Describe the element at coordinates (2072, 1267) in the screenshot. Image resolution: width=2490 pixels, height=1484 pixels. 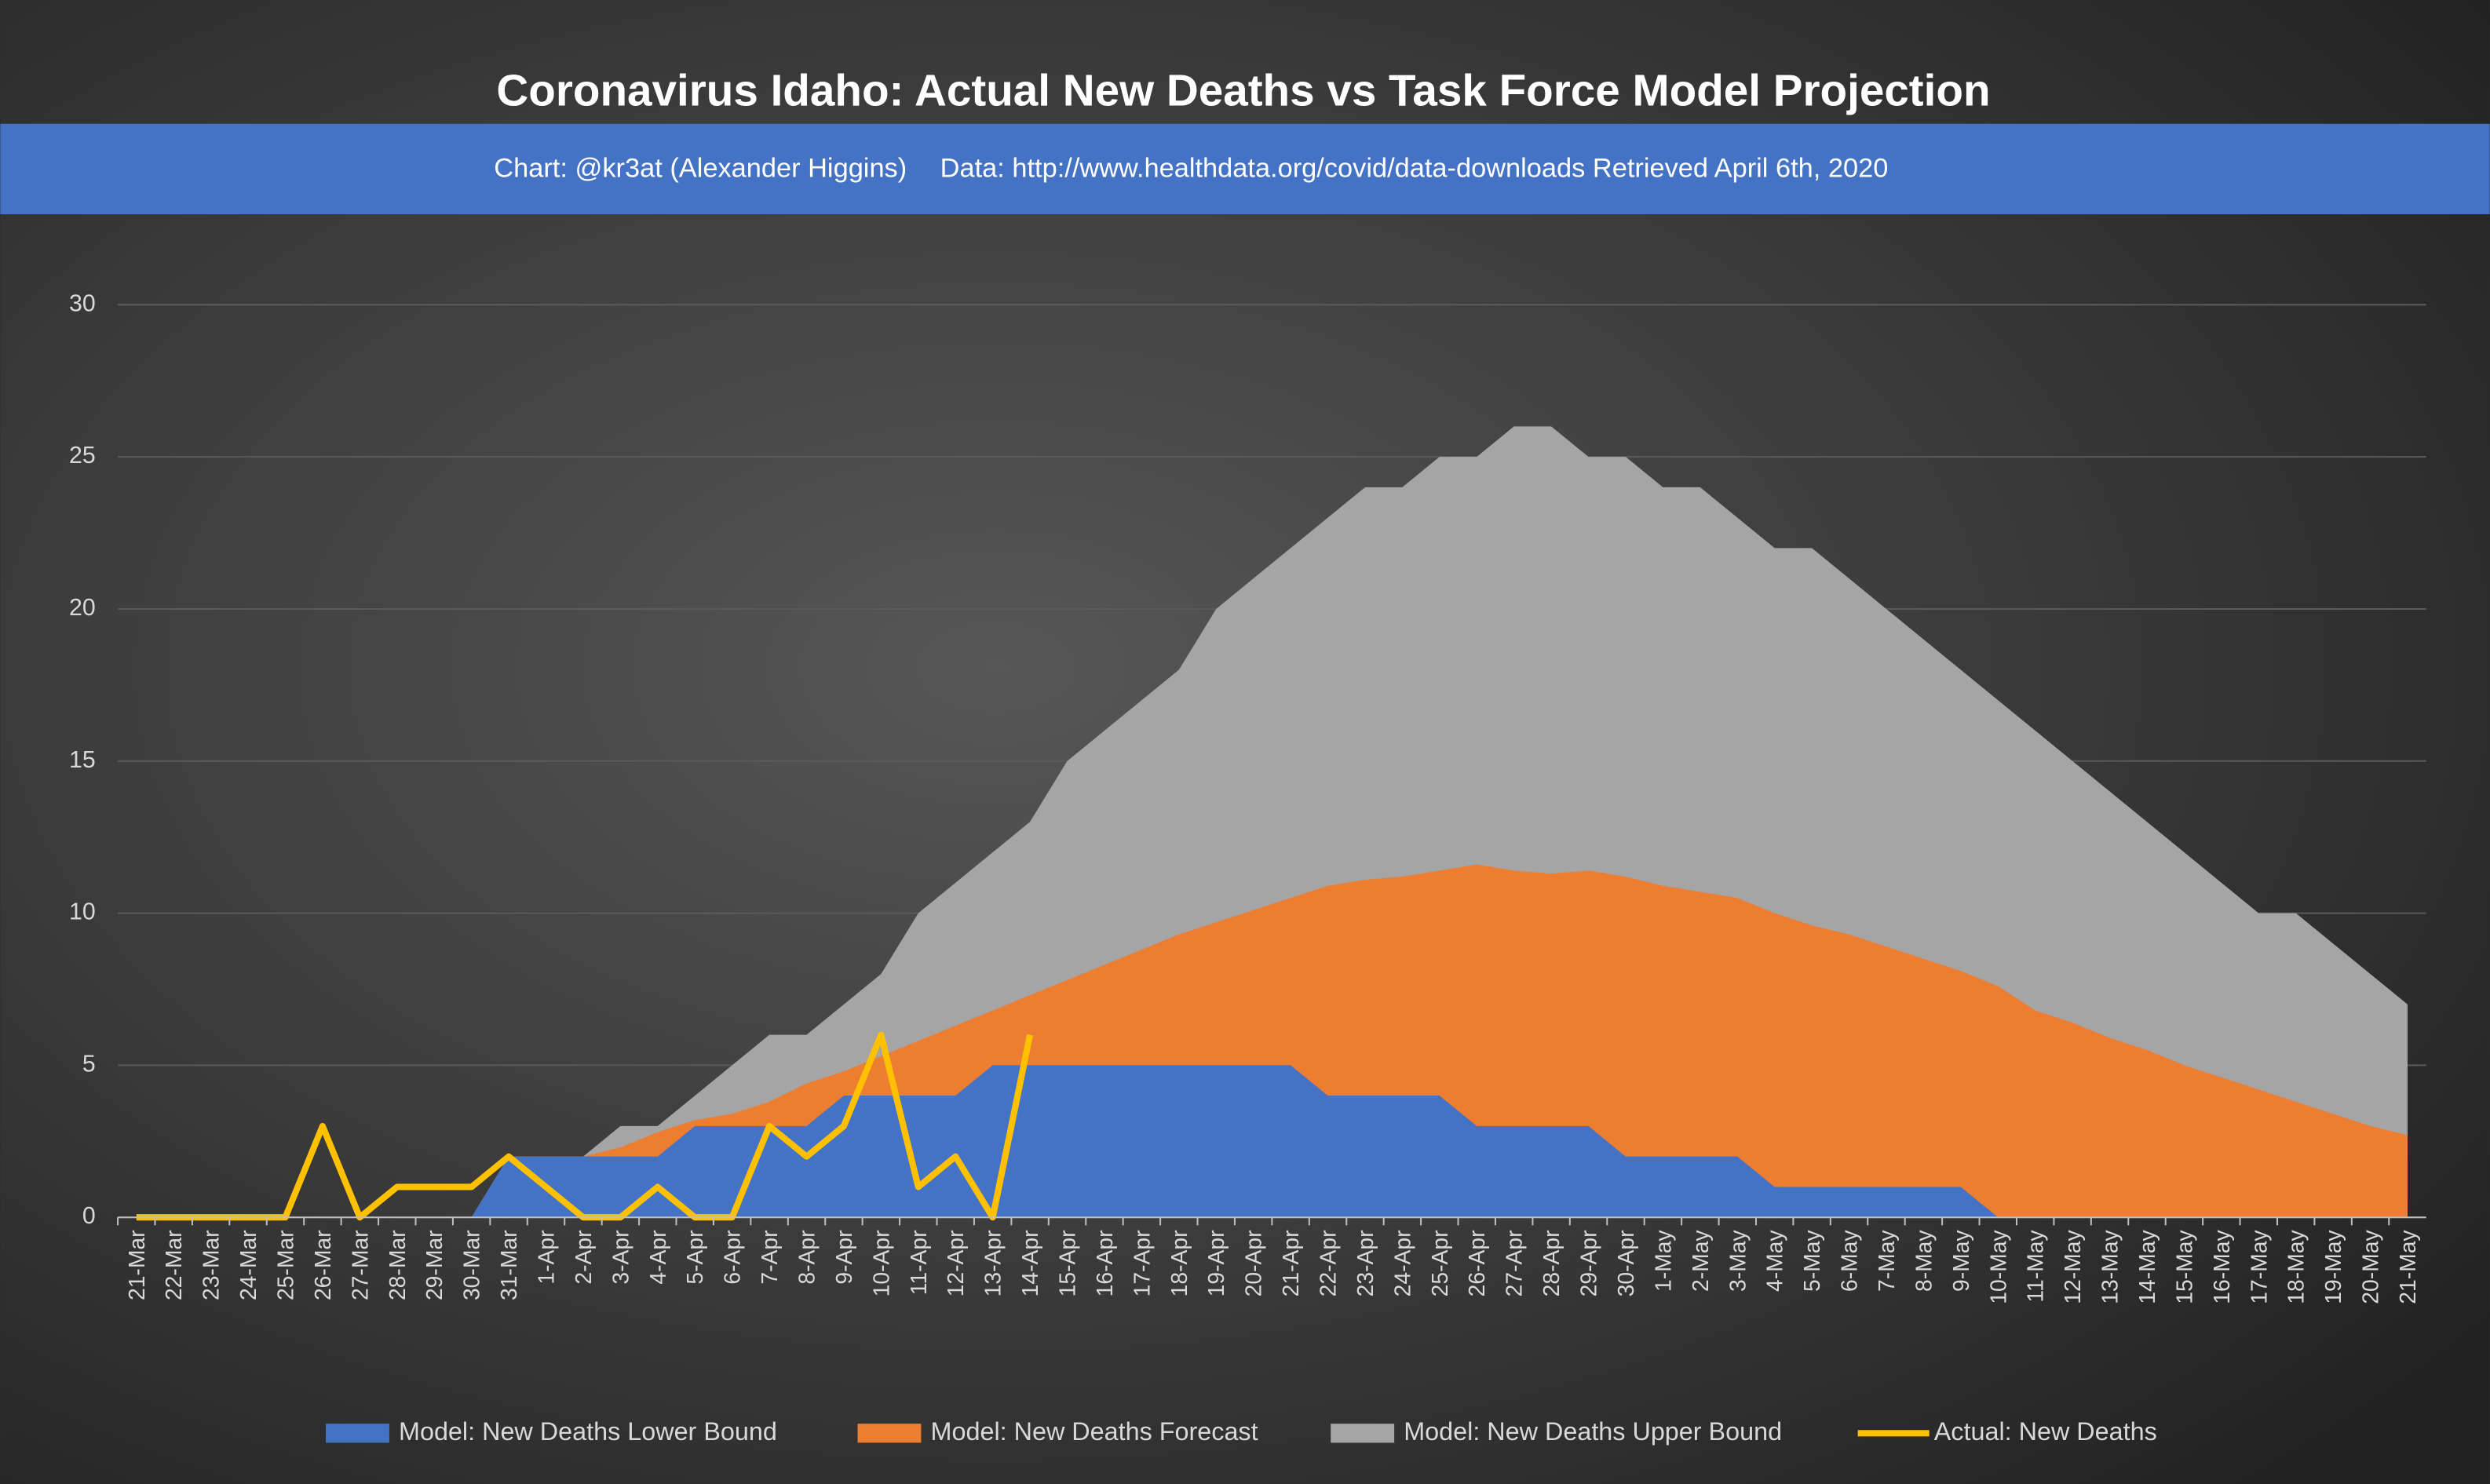
I see `x-tick-label: 12-May` at that location.